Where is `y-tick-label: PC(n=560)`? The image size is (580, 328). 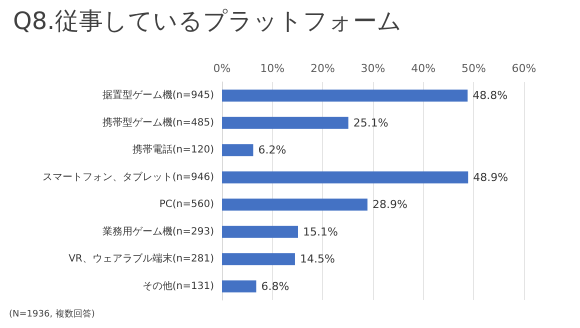 y-tick-label: PC(n=560) is located at coordinates (186, 204).